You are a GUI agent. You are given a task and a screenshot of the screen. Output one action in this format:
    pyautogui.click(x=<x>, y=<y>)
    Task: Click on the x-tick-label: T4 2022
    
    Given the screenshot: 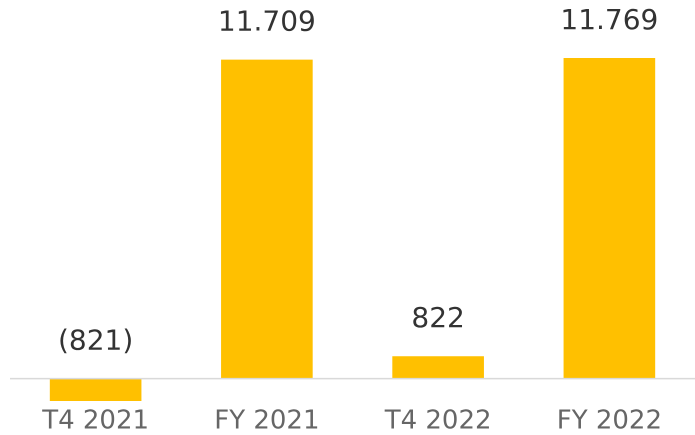 What is the action you would take?
    pyautogui.click(x=438, y=420)
    